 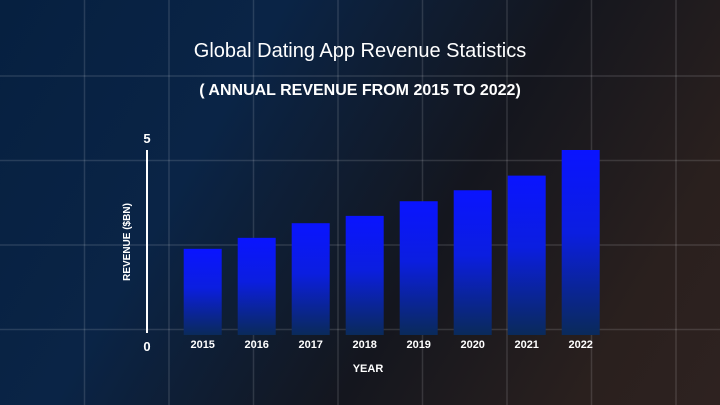 I want to click on bar-2020, so click(x=472, y=262).